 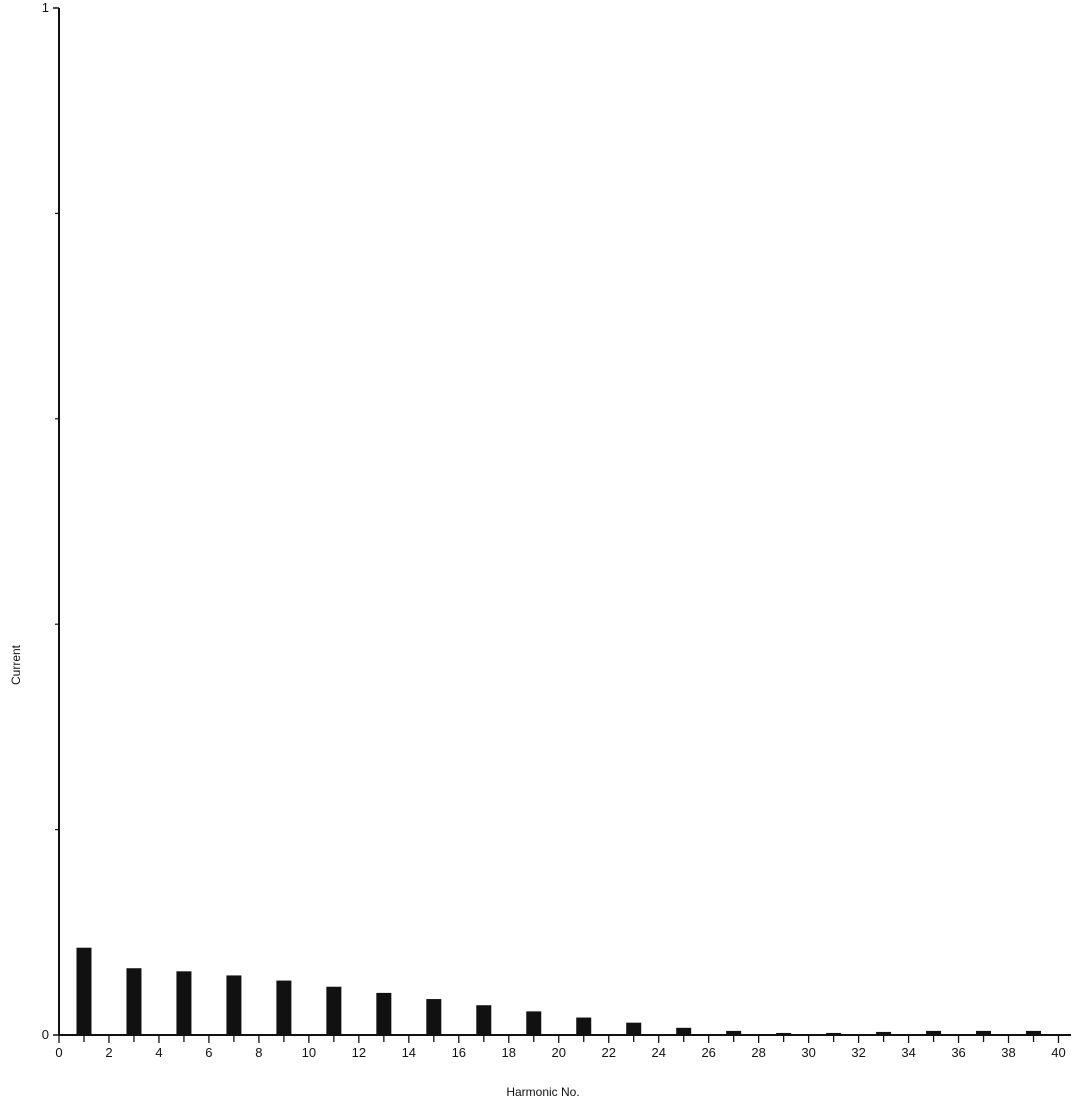 I want to click on x-tick-label-2: 2, so click(x=108, y=1052).